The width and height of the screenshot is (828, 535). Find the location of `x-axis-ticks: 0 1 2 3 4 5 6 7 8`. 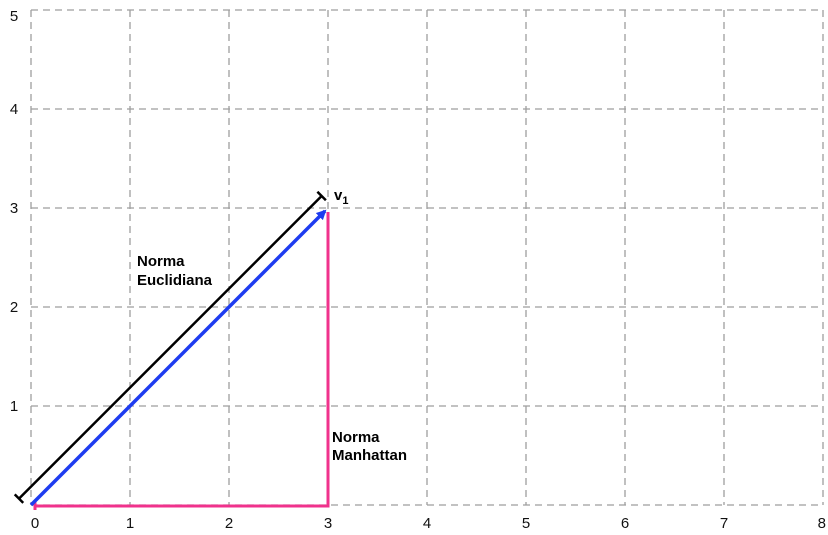

x-axis-ticks: 0 1 2 3 4 5 6 7 8 is located at coordinates (428, 523).